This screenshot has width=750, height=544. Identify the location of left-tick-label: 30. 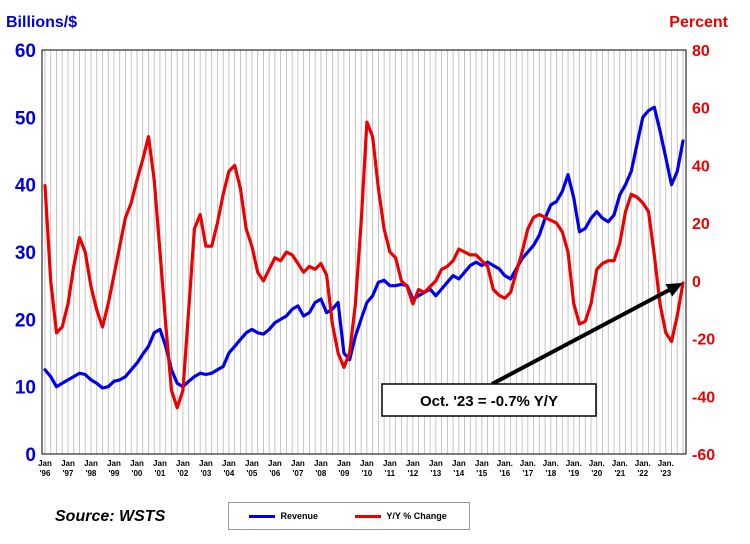
(25, 253).